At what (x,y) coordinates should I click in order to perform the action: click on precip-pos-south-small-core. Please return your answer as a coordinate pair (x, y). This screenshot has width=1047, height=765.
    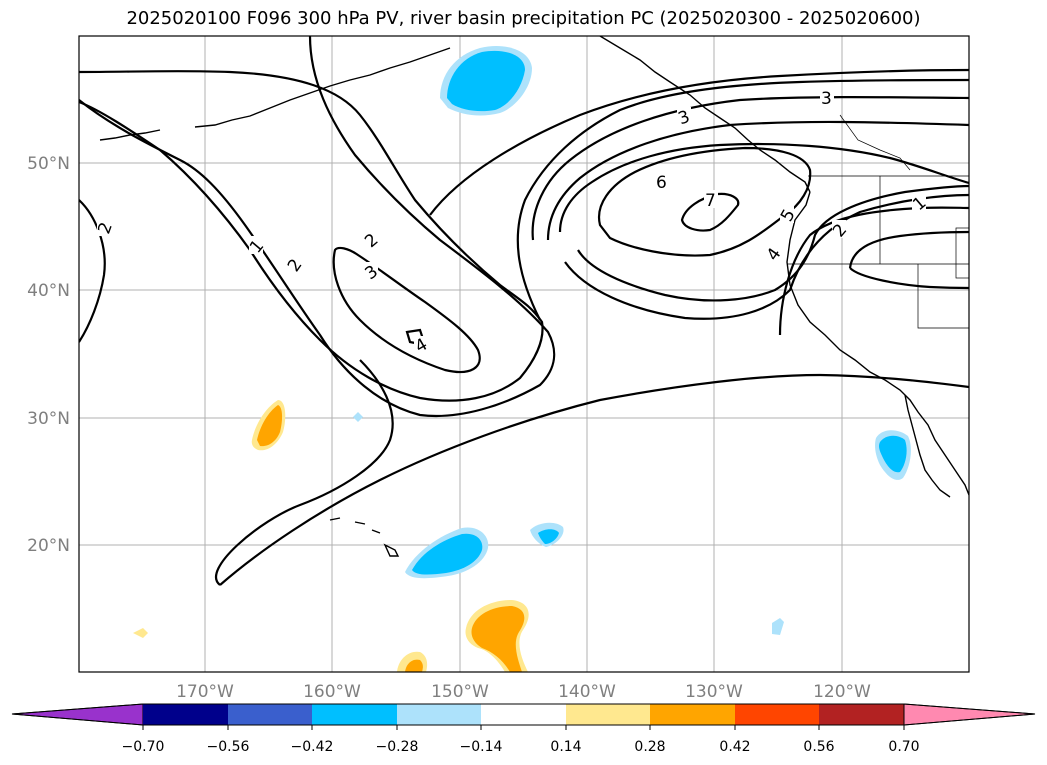
    Looking at the image, I should click on (414, 665).